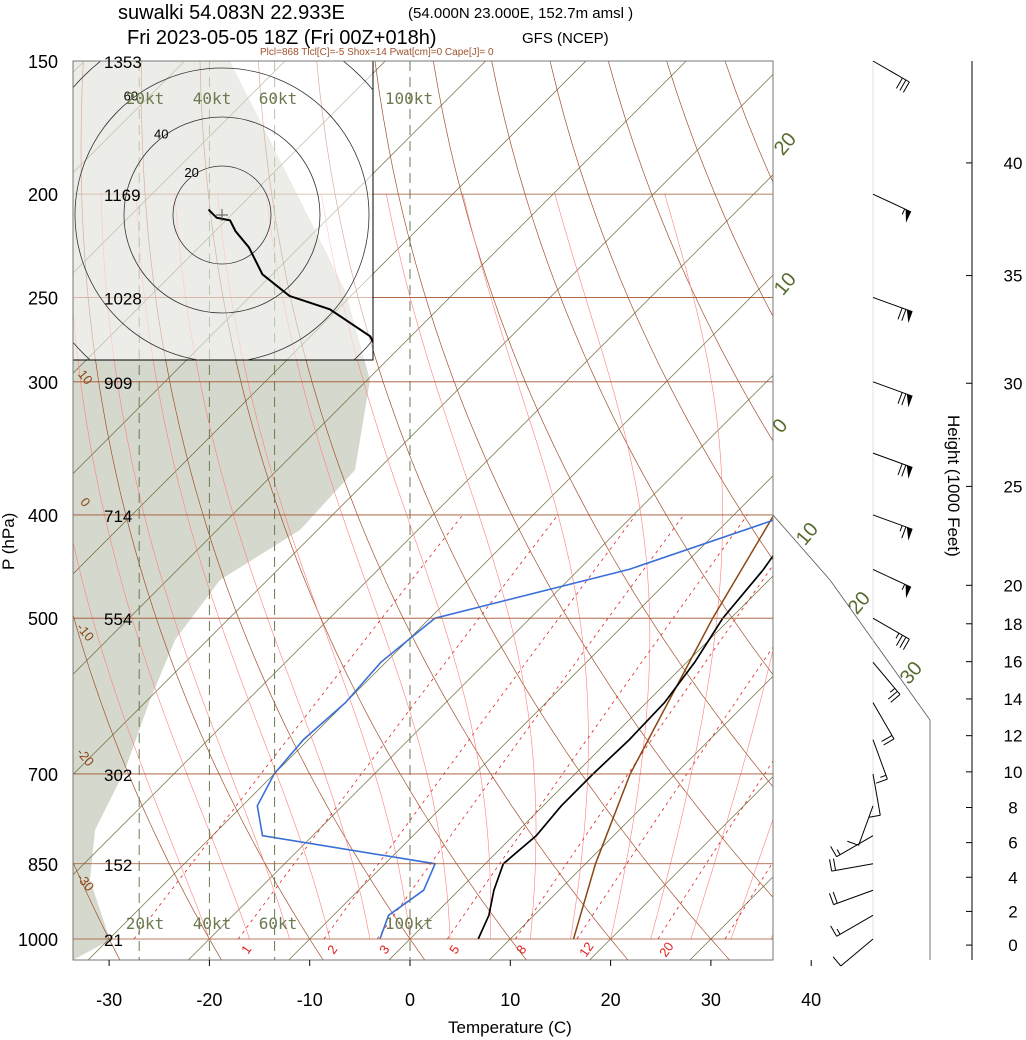  What do you see at coordinates (191, 172) in the screenshot?
I see `hodograph-ring-label: 20` at bounding box center [191, 172].